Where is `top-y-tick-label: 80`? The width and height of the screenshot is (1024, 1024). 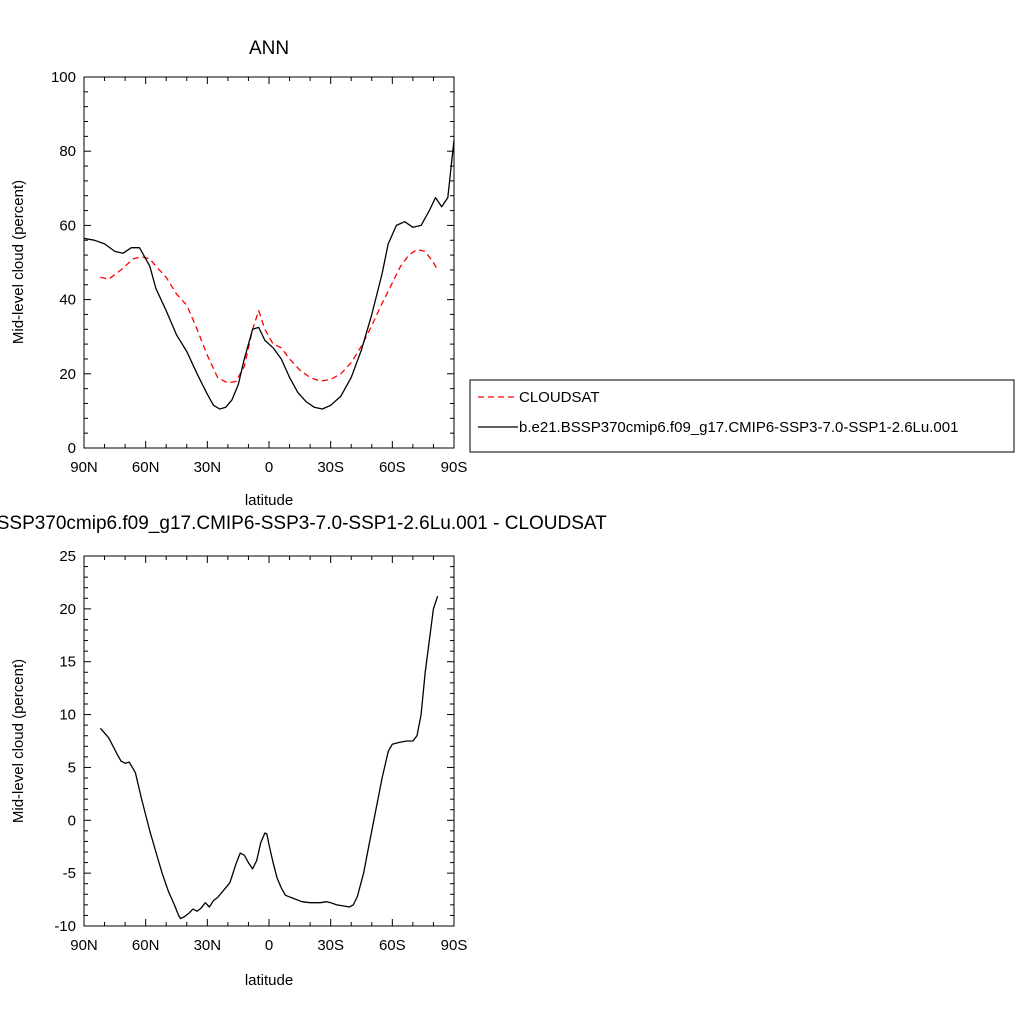 top-y-tick-label: 80 is located at coordinates (67, 151).